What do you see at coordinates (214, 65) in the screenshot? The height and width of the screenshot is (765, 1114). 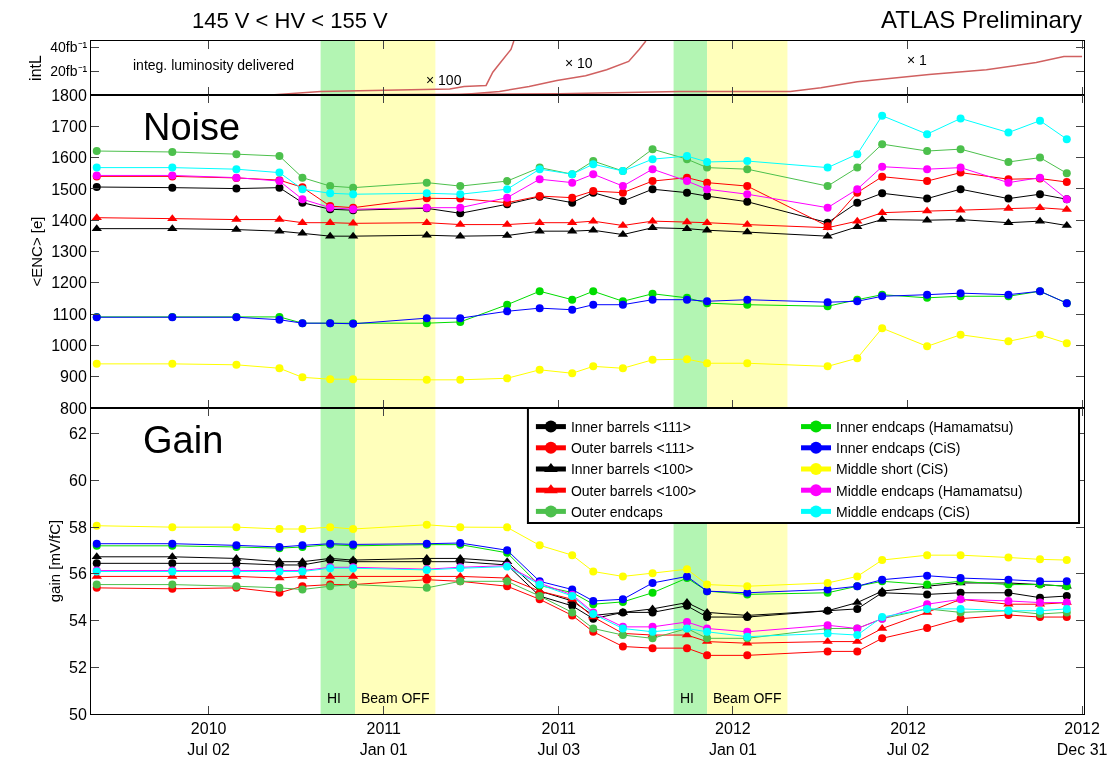 I see `annotation: integ. luminosity delivered` at bounding box center [214, 65].